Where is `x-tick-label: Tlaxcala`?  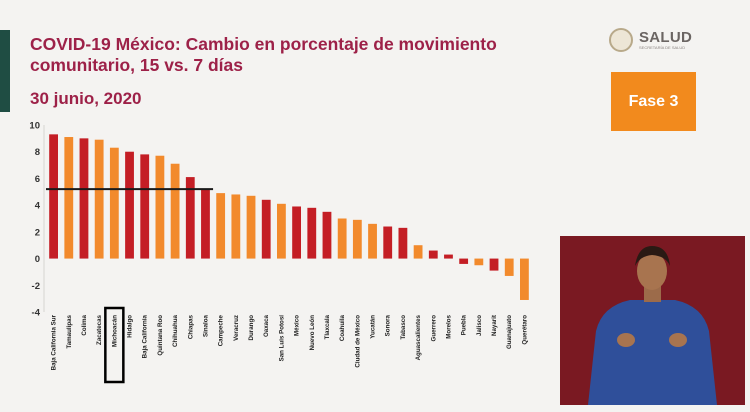 x-tick-label: Tlaxcala is located at coordinates (327, 326).